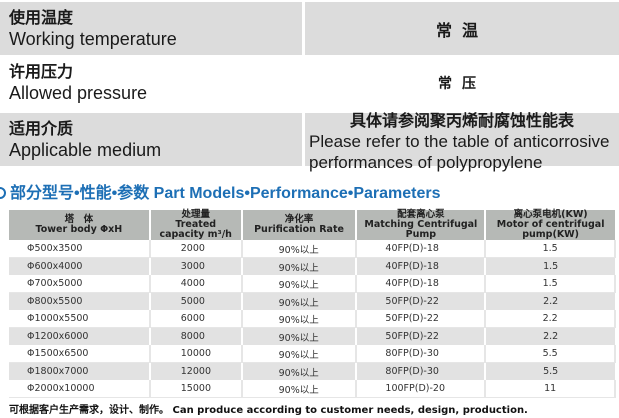 The width and height of the screenshot is (619, 418). I want to click on table-row: Φ1000x5500 6000 90%以上 50FP(D)-22 2.2, so click(312, 319).